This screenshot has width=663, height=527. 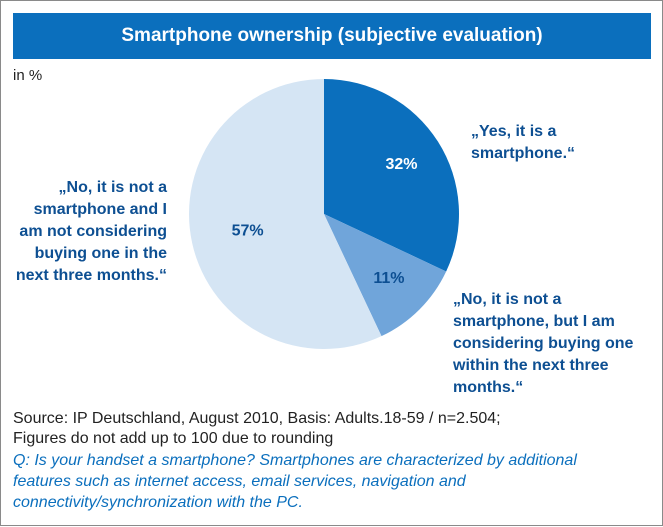 What do you see at coordinates (28, 75) in the screenshot?
I see `subtitle: in %` at bounding box center [28, 75].